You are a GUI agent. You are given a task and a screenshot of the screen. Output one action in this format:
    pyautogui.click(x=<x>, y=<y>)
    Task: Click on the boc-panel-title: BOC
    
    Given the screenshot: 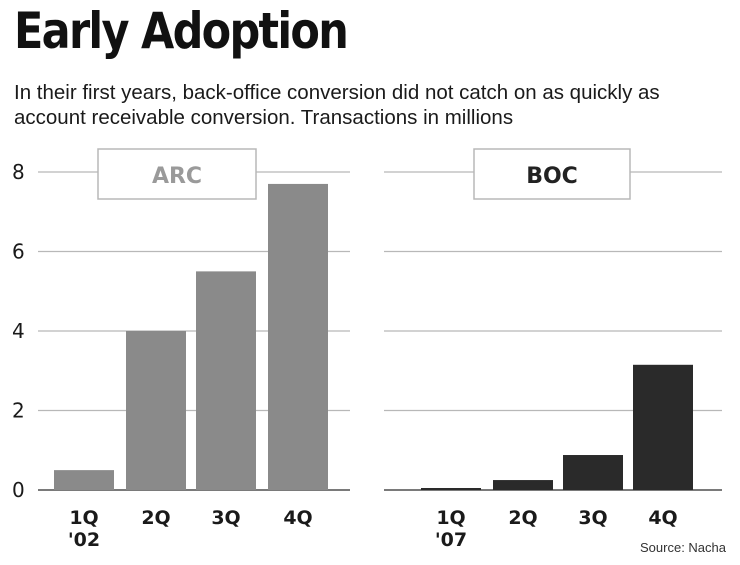 What is the action you would take?
    pyautogui.click(x=552, y=176)
    